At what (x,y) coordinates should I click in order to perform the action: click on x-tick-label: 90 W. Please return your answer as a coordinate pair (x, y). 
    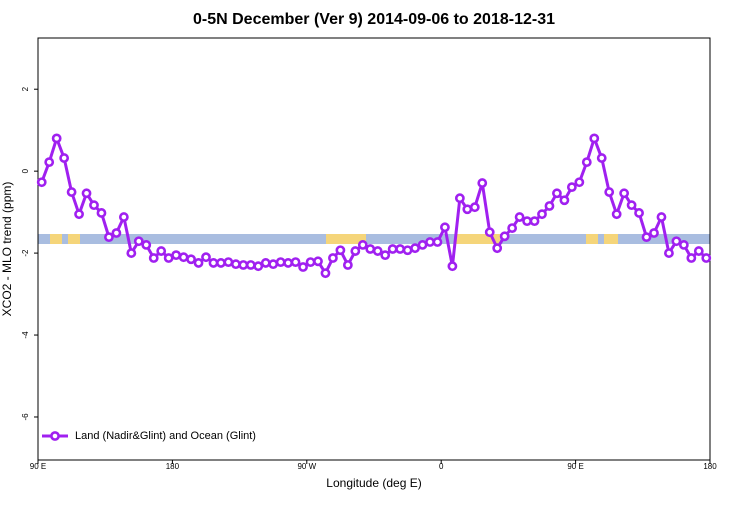
    Looking at the image, I should click on (306, 466).